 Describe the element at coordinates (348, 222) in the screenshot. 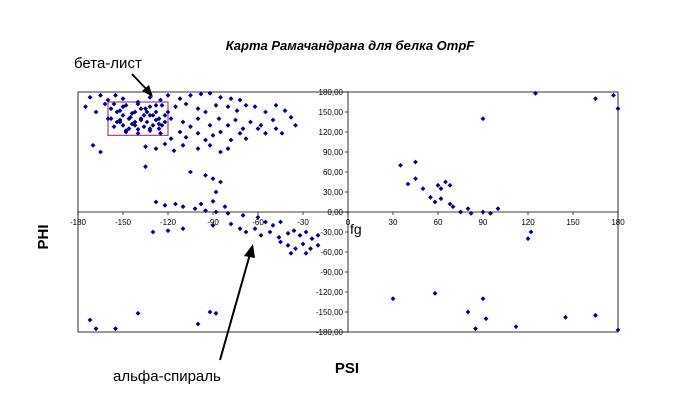

I see `x-tick-label: 0` at that location.